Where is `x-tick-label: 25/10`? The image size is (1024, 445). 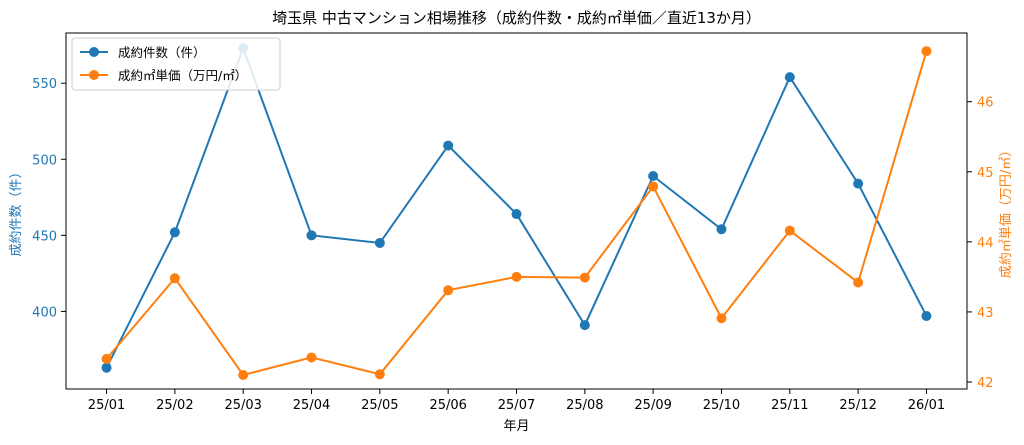
x-tick-label: 25/10 is located at coordinates (721, 405).